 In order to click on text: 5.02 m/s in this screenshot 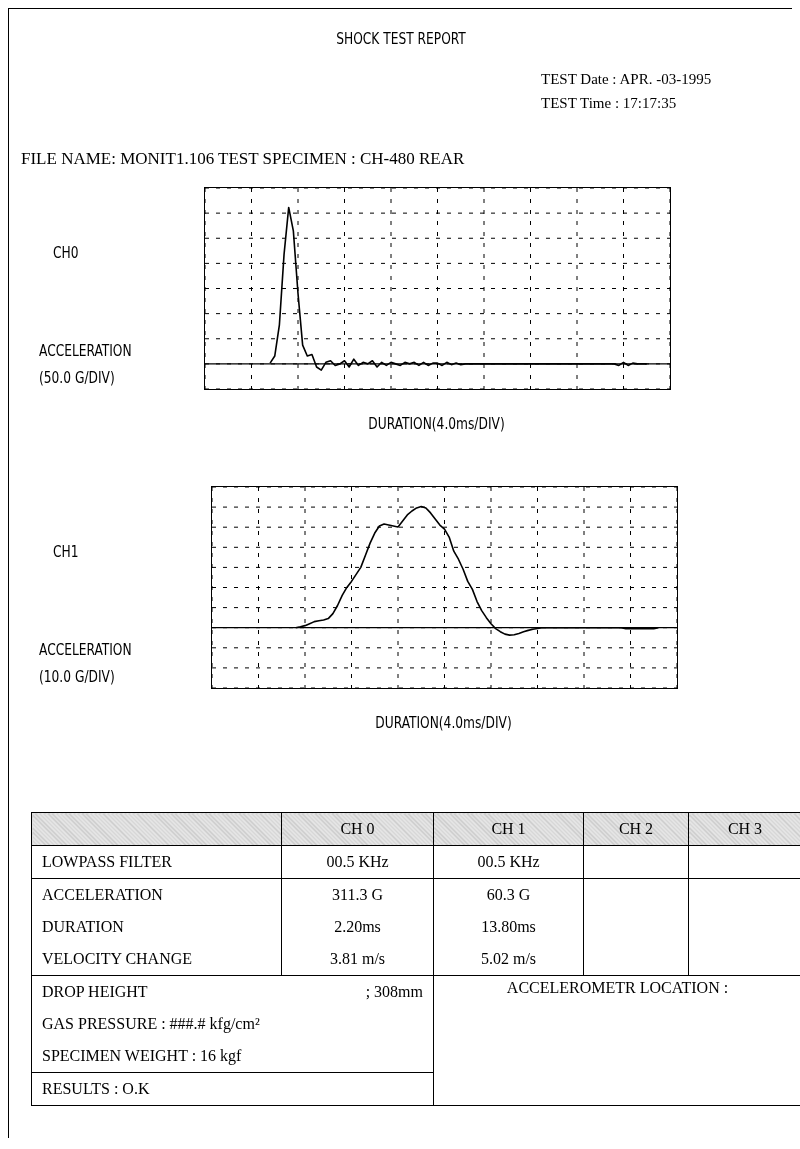, I will do `click(508, 959)`.